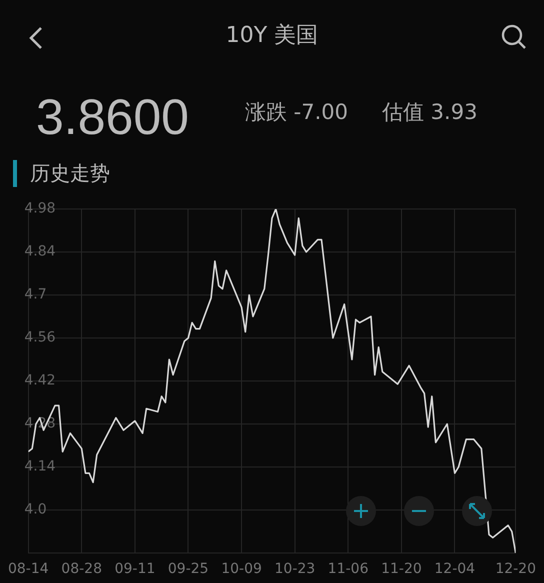 This screenshot has width=544, height=583. Describe the element at coordinates (188, 569) in the screenshot. I see `x-tick-label: 09-25` at that location.